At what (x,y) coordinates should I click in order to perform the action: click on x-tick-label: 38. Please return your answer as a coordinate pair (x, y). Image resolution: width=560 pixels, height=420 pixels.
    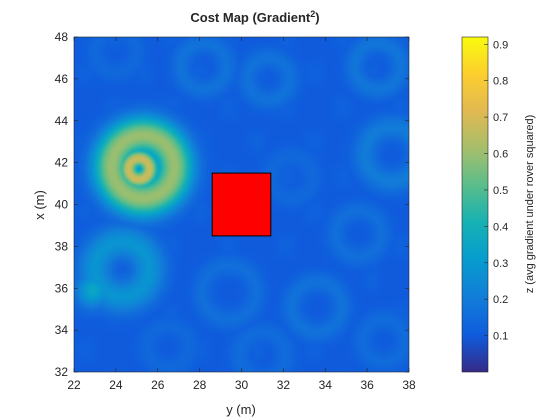
    Looking at the image, I should click on (409, 385).